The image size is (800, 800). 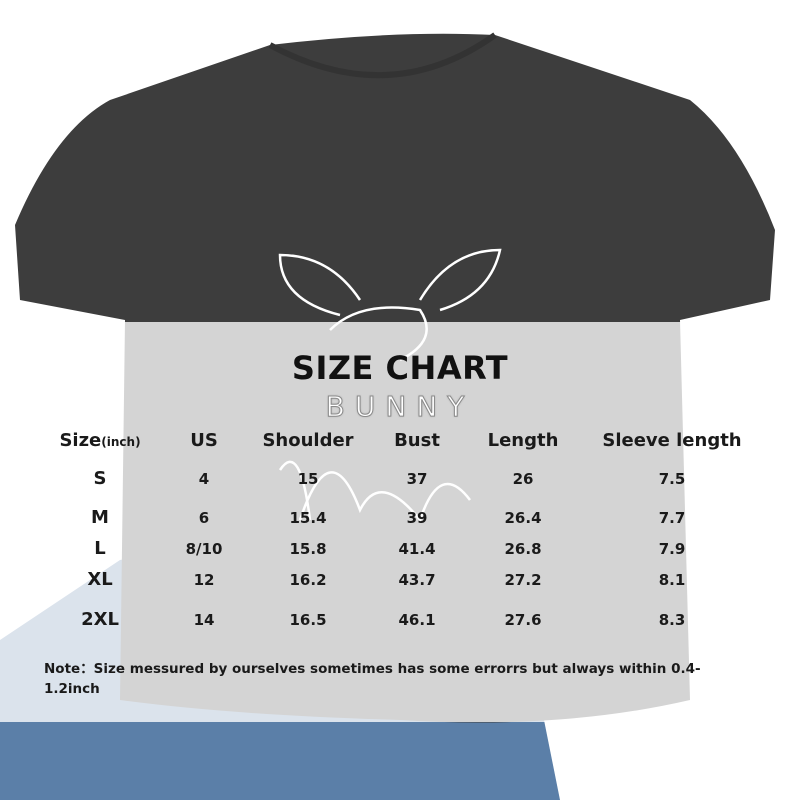 I want to click on cell-shoulder: 15, so click(x=308, y=479).